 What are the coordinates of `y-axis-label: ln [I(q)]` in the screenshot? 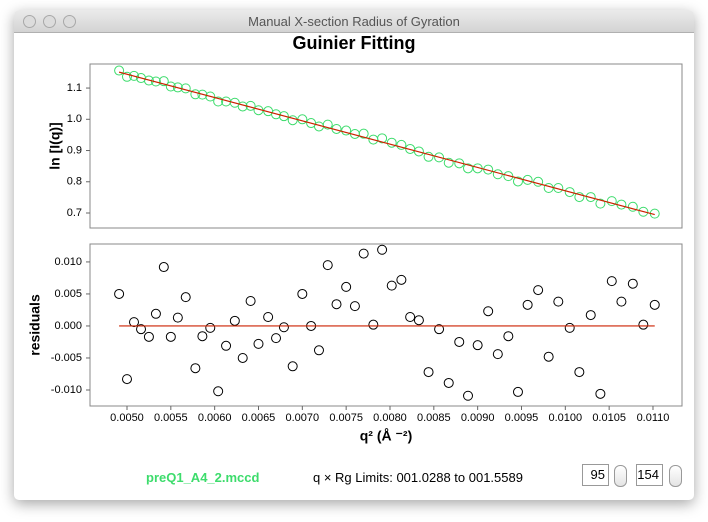 It's located at (55, 145).